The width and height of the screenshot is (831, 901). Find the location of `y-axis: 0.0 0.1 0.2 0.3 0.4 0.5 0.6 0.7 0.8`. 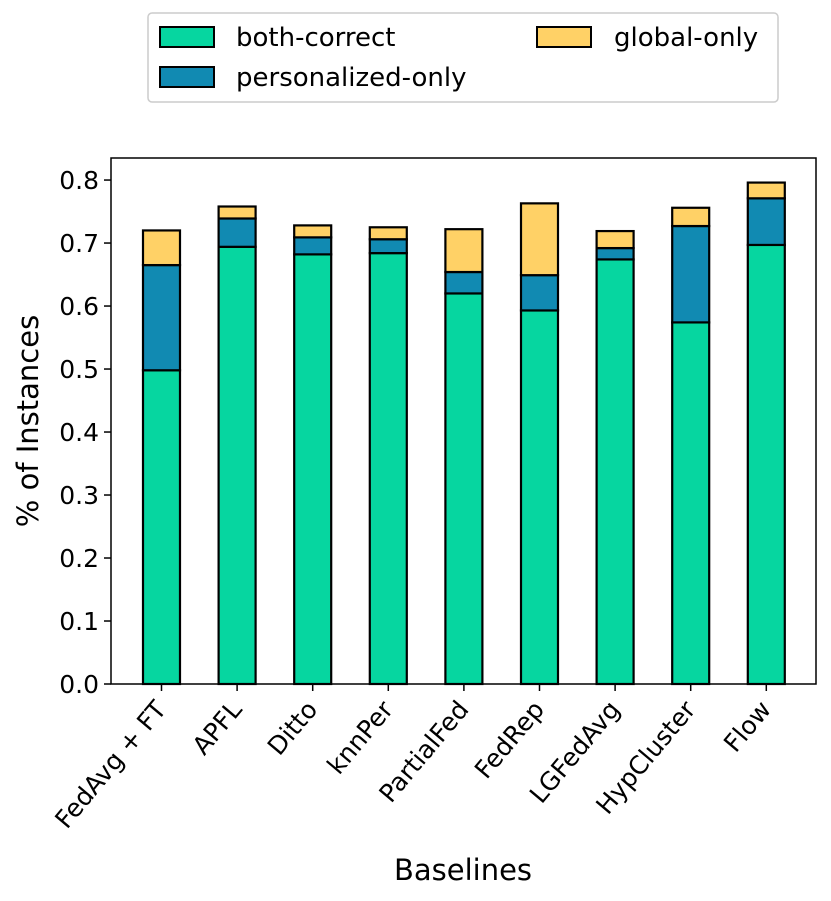

y-axis: 0.0 0.1 0.2 0.3 0.4 0.5 0.6 0.7 0.8 is located at coordinates (85, 432).